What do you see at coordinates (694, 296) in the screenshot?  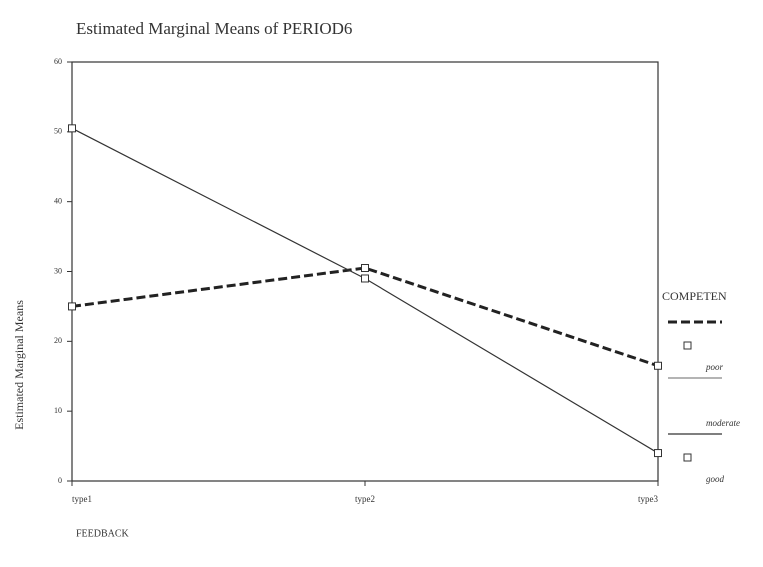 I see `legend-title: COMPETEN` at bounding box center [694, 296].